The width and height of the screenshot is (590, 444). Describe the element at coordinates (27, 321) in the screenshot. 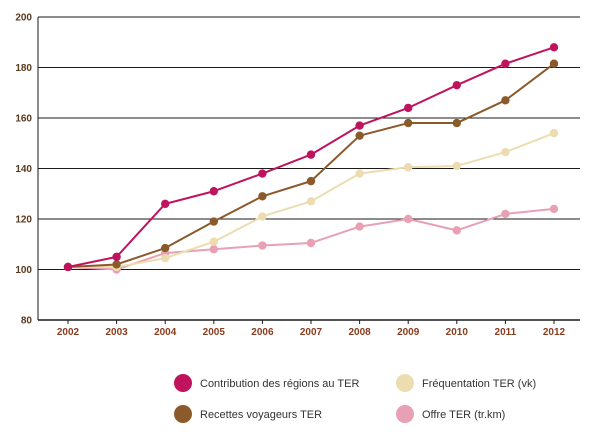

I see `y-tick-label: 80` at that location.